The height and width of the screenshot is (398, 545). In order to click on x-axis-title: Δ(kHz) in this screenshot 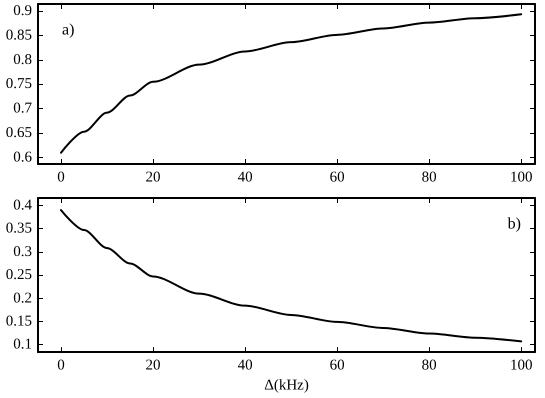, I will do `click(286, 386)`.